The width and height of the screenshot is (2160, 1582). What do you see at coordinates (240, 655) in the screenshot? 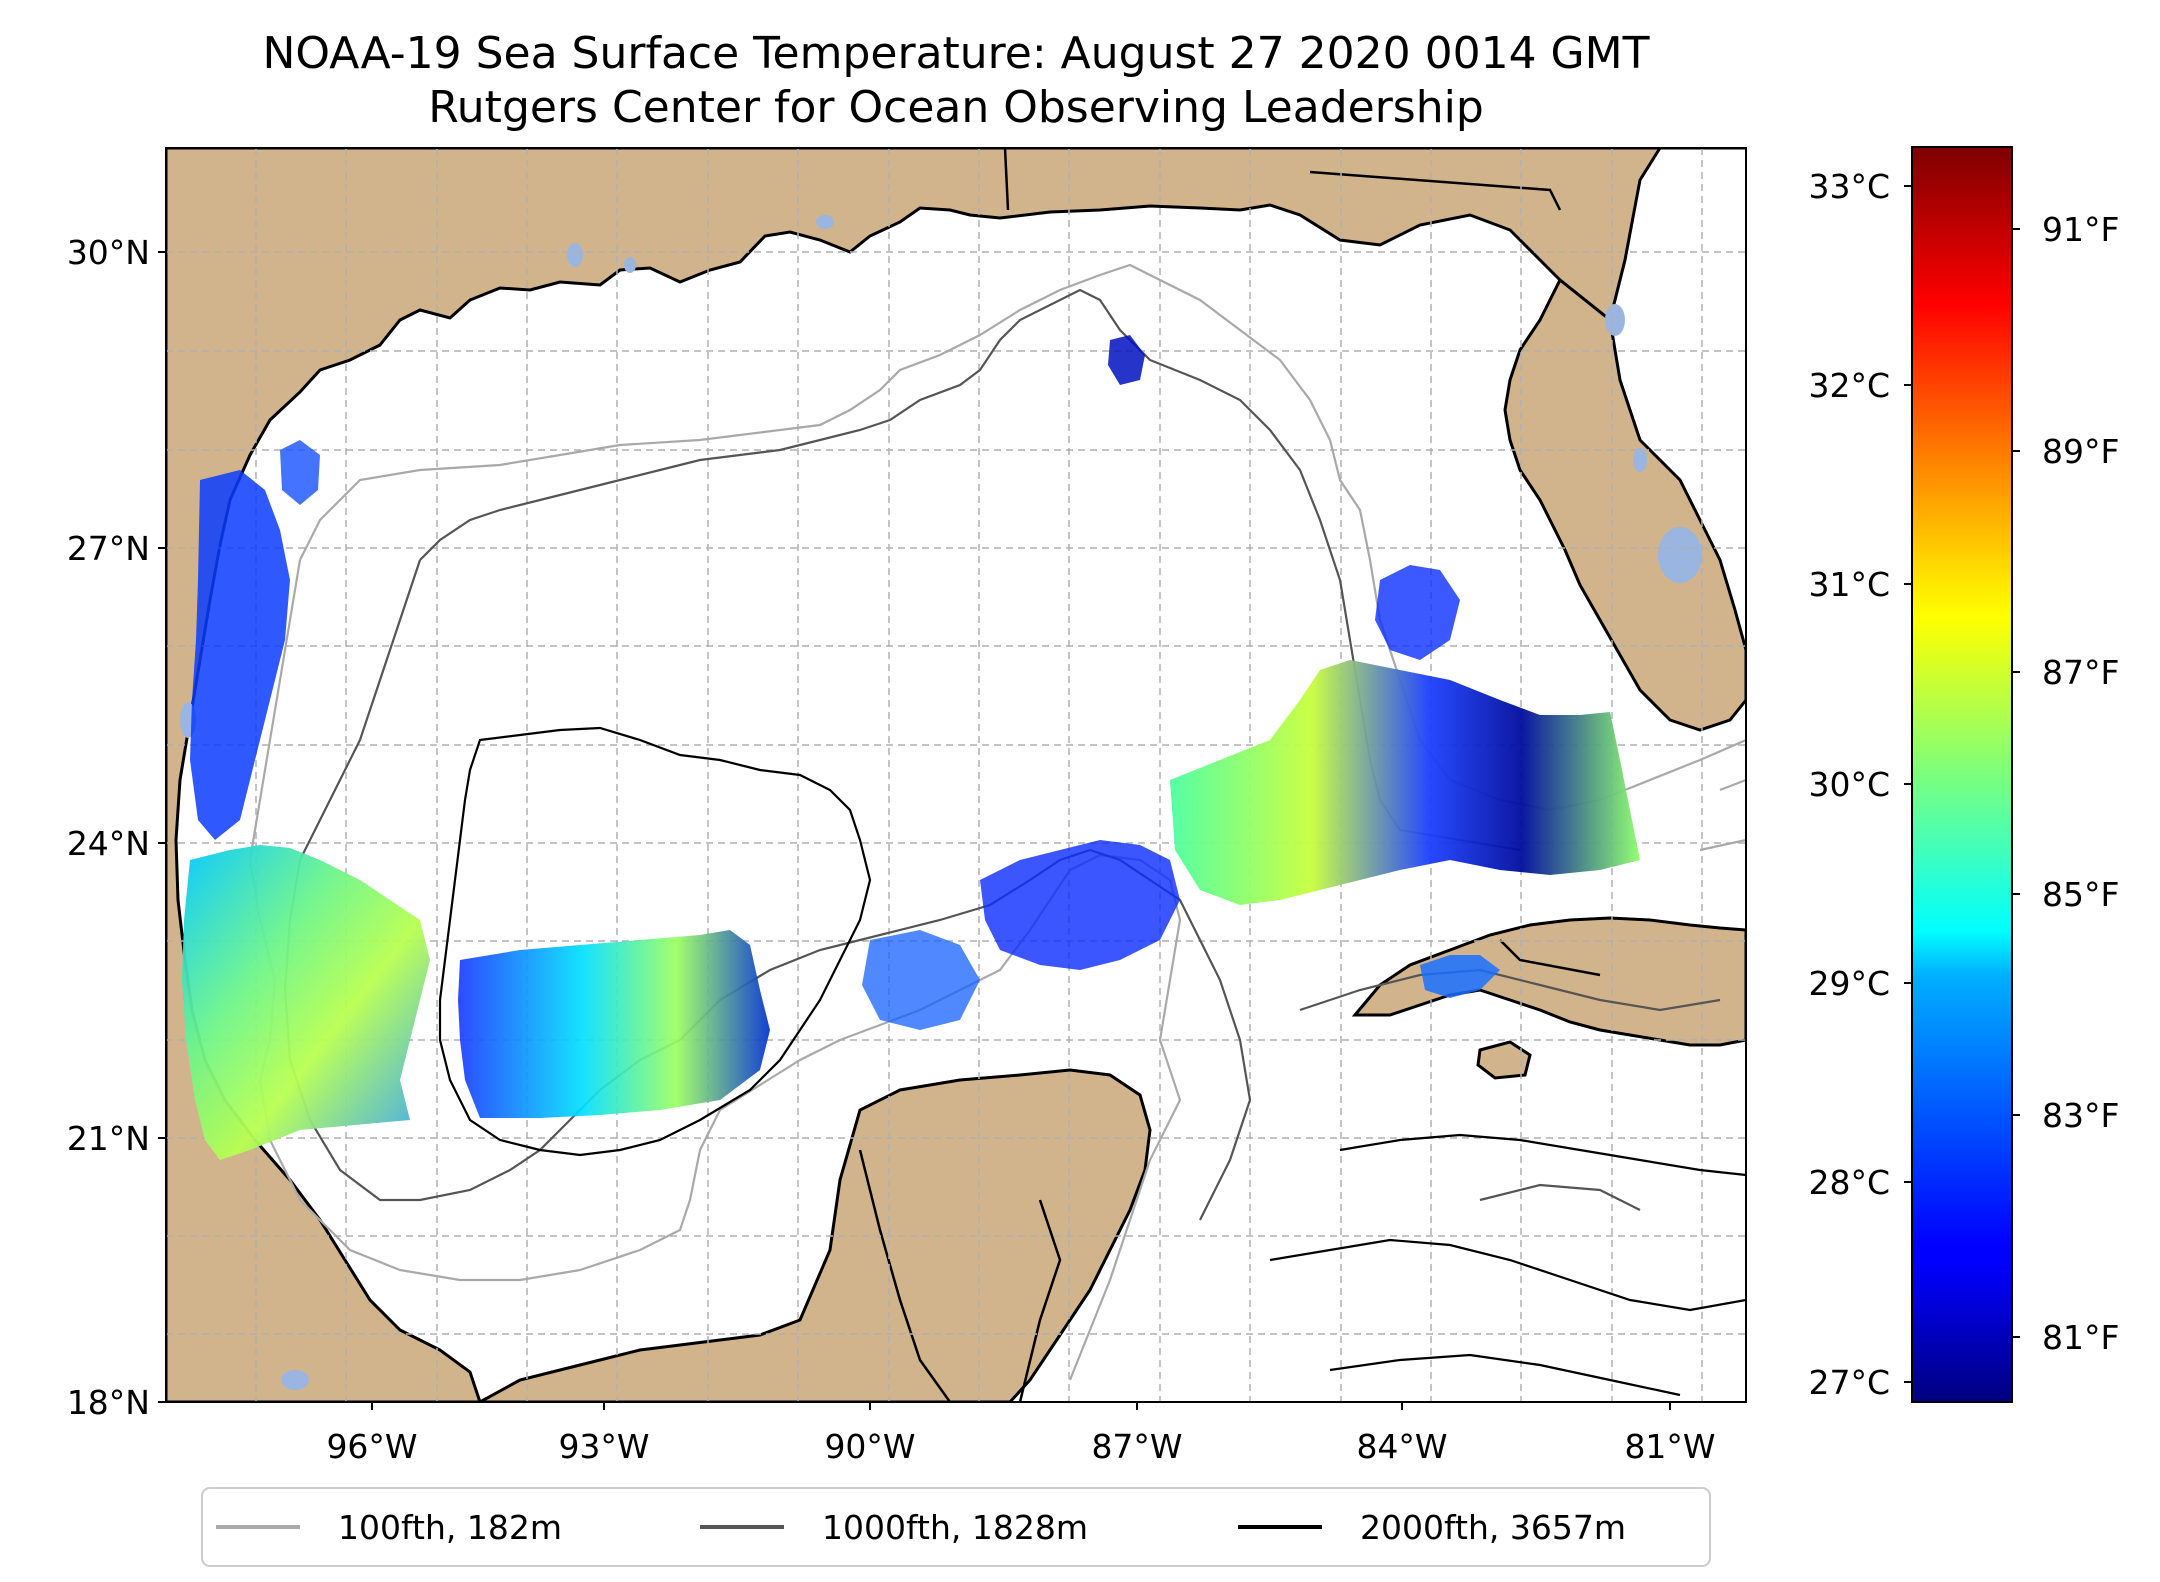
I see `sst-patch-west-coast` at bounding box center [240, 655].